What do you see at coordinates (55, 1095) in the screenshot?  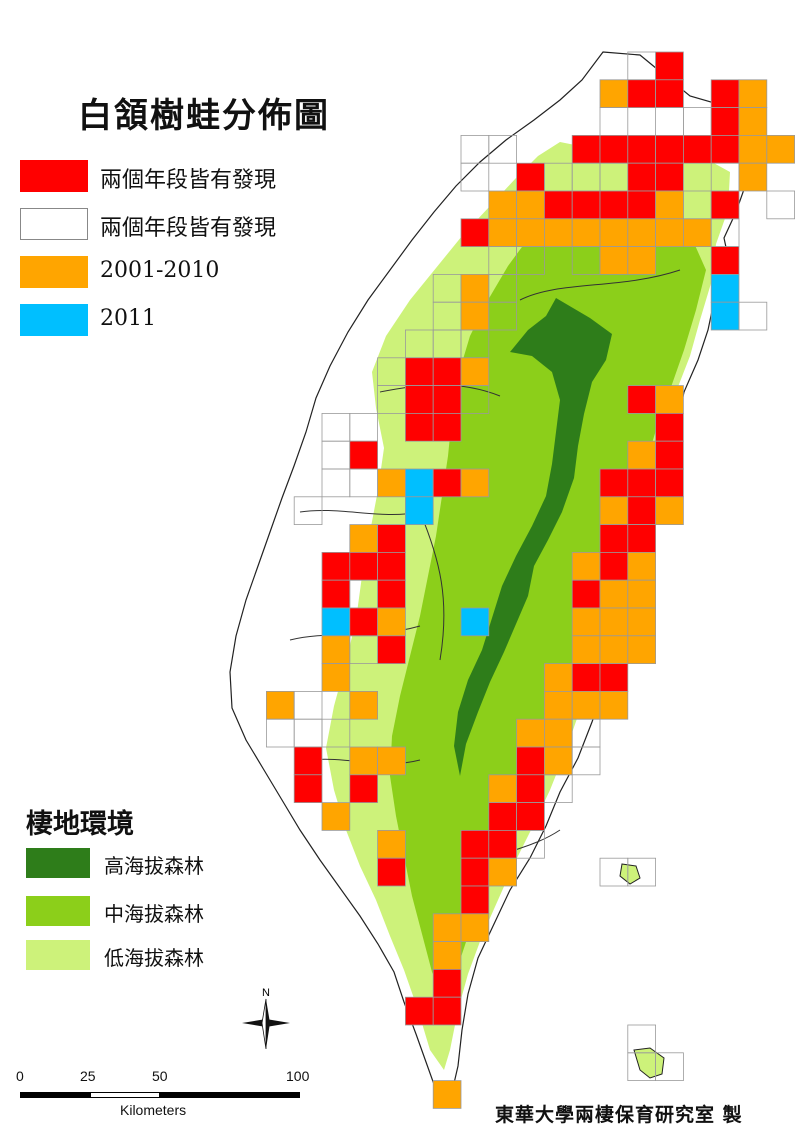 I see `scale-segment` at bounding box center [55, 1095].